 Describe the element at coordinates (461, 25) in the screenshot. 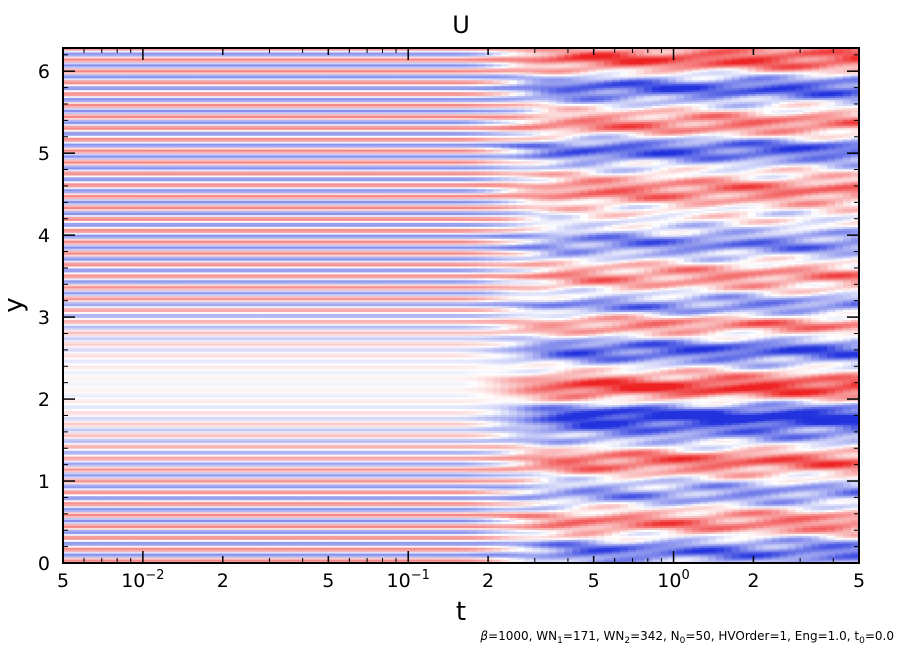

I see `chart-title: U` at that location.